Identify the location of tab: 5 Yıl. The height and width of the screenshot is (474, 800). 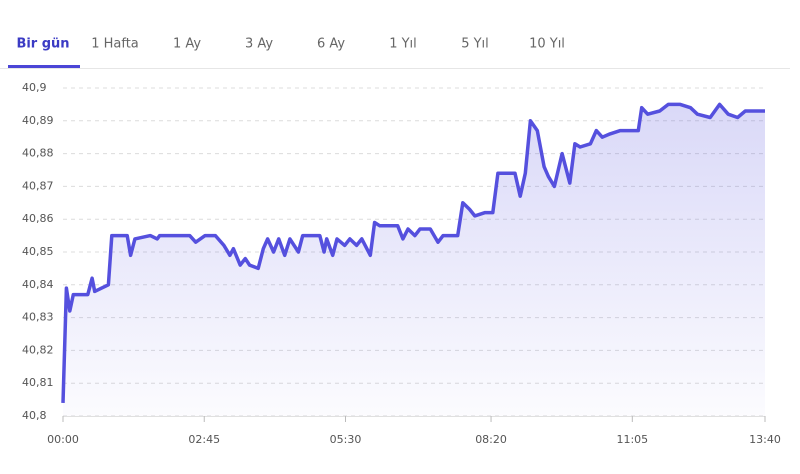
(475, 44).